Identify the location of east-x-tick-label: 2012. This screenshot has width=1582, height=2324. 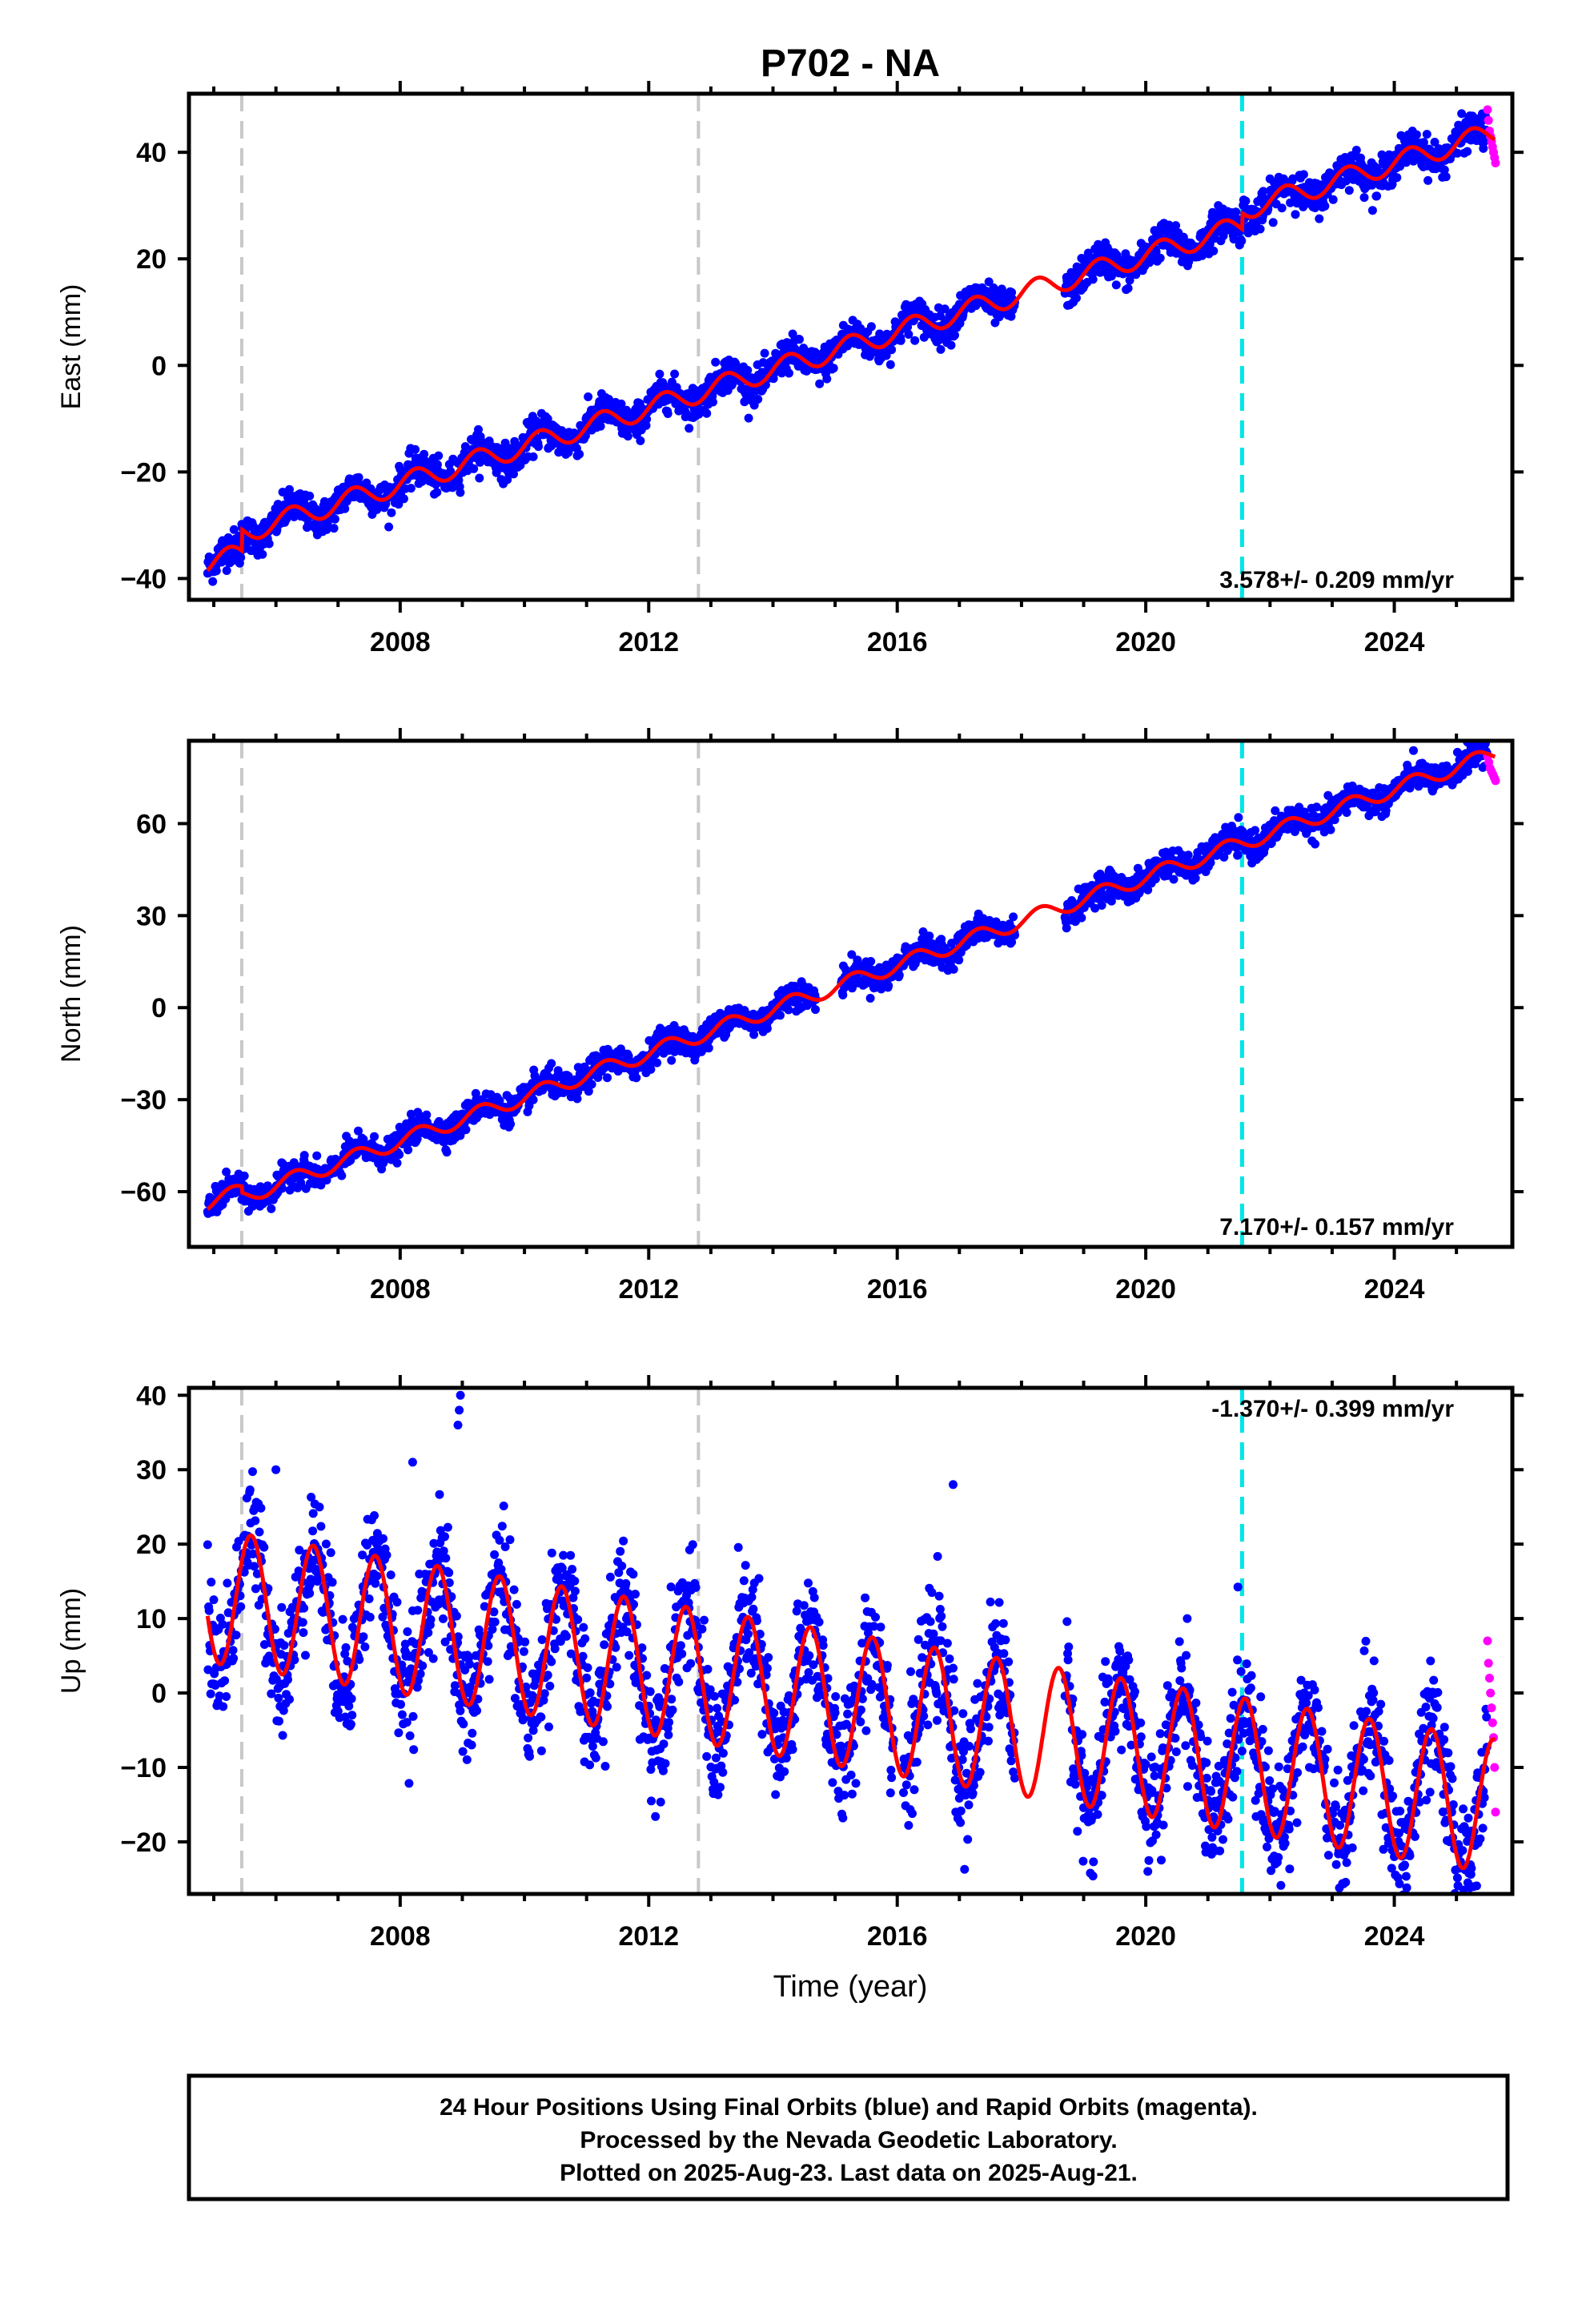
(648, 642).